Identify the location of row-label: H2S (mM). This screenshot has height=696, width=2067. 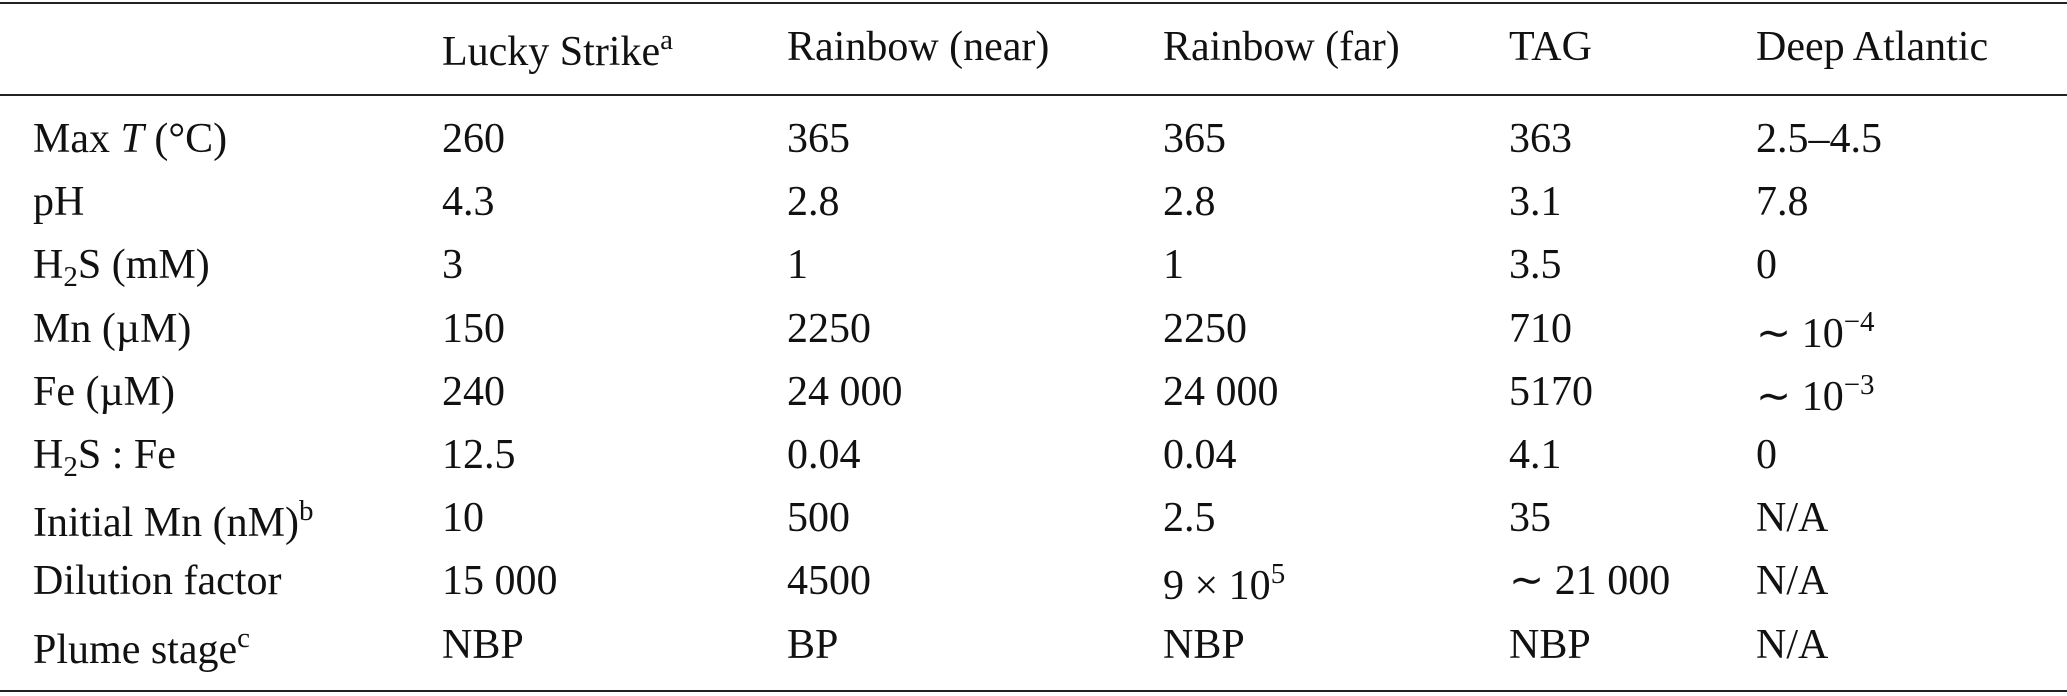
(121, 268).